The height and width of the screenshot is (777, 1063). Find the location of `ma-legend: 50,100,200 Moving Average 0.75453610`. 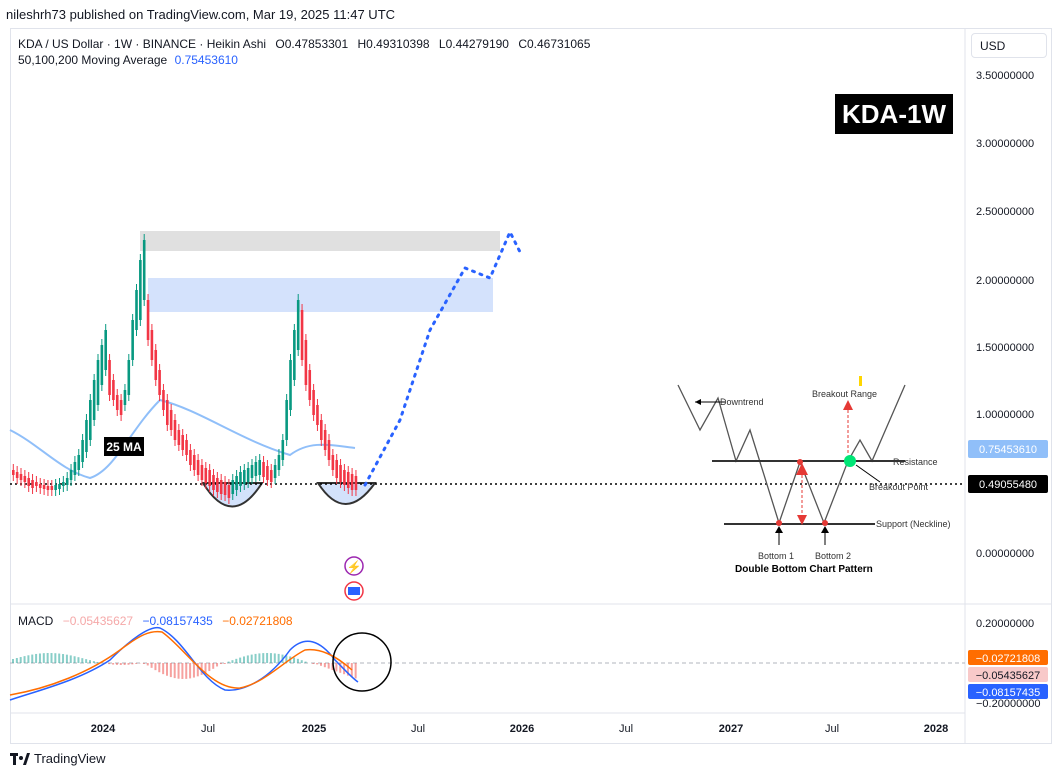

ma-legend: 50,100,200 Moving Average 0.75453610 is located at coordinates (128, 60).